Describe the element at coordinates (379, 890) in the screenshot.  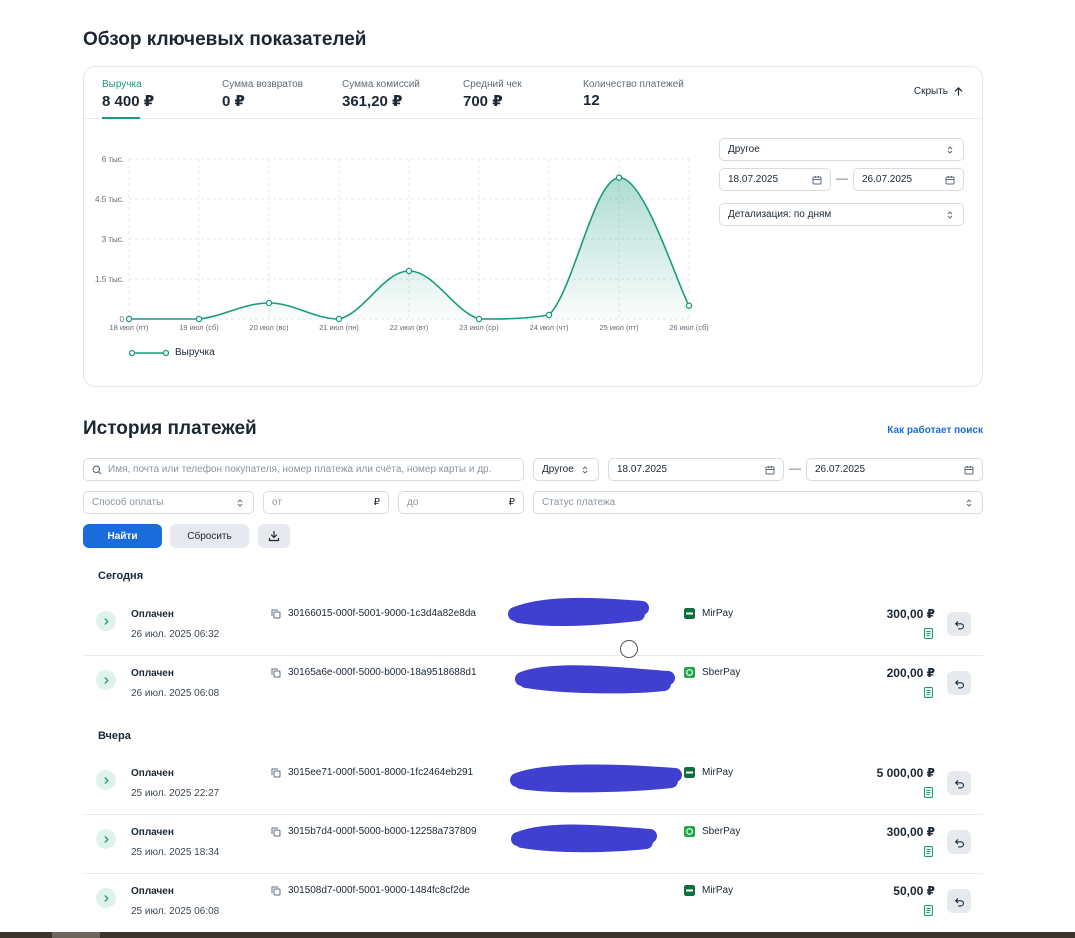
I see `payment-id: 301508d7-000f-5001-9000-1484fc8cf2de` at that location.